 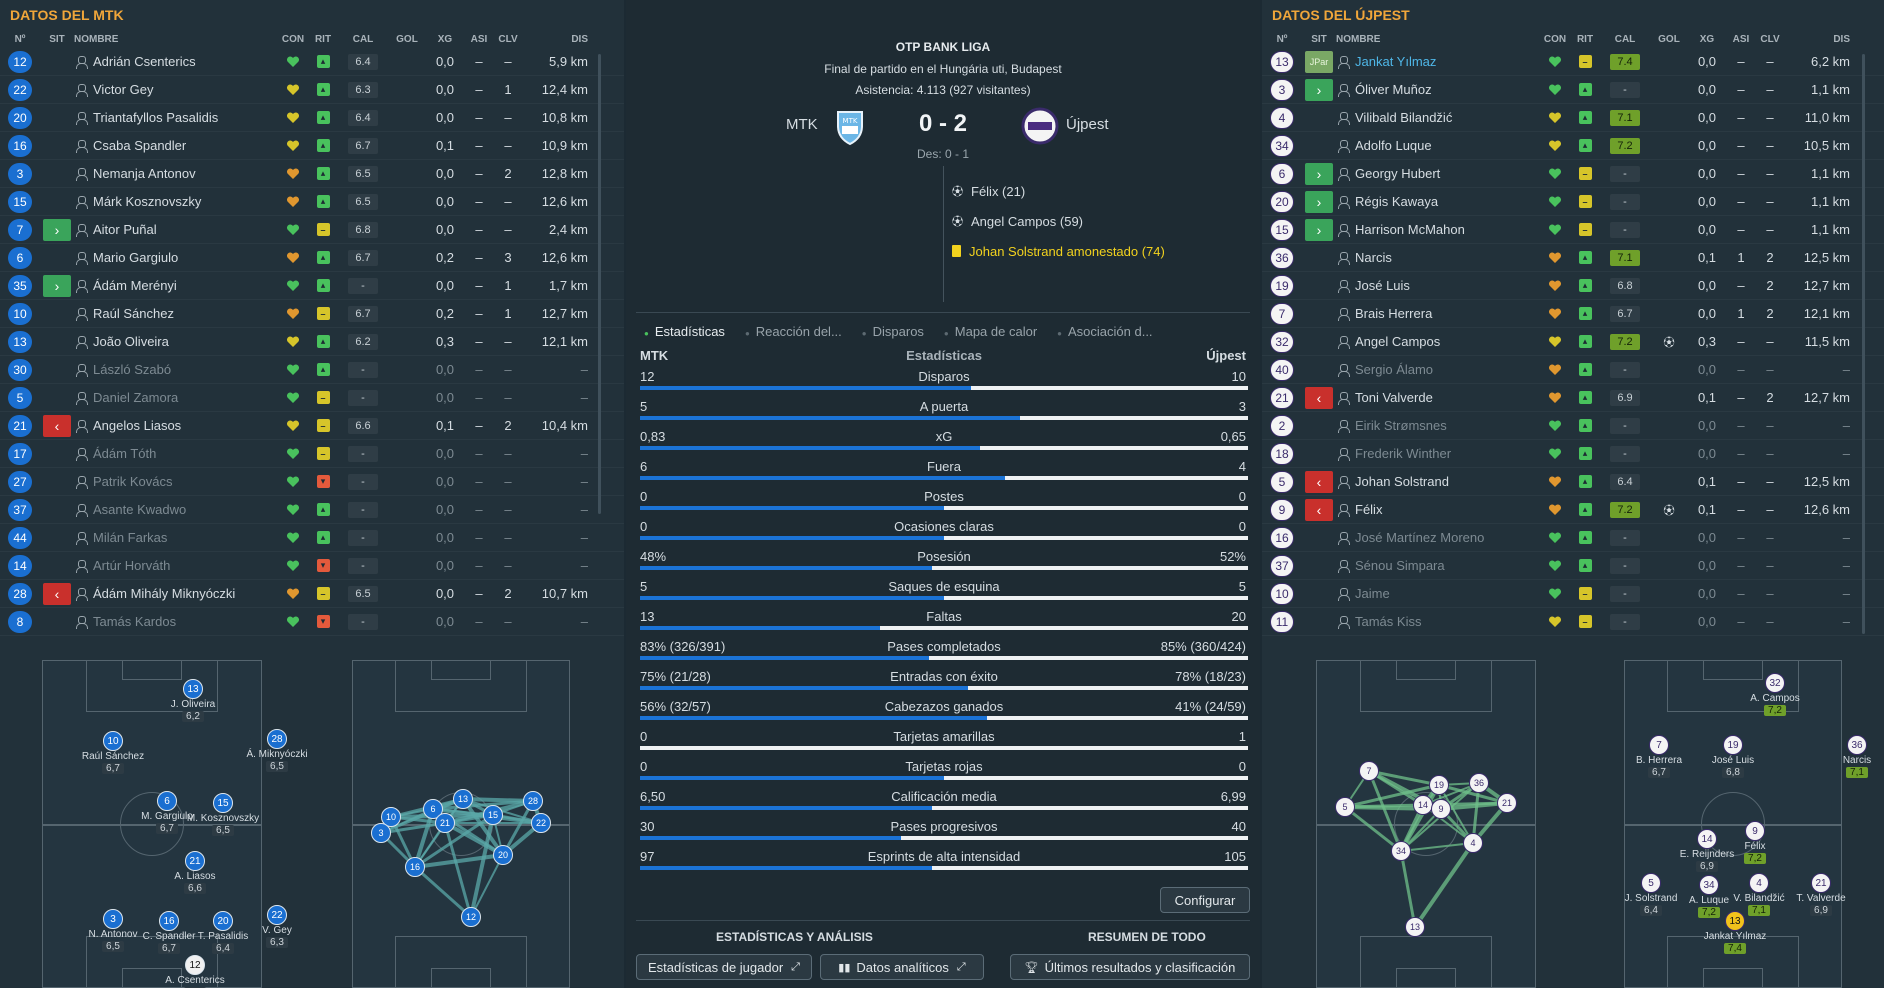 I want to click on player-name: László Szabó, so click(x=132, y=369).